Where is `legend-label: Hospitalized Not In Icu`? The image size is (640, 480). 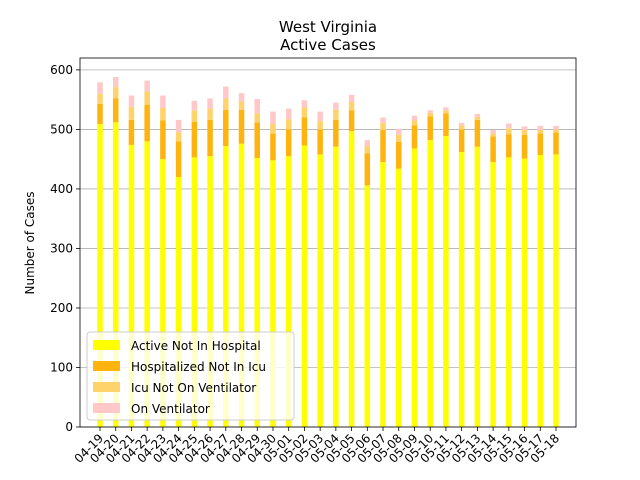 legend-label: Hospitalized Not In Icu is located at coordinates (198, 367).